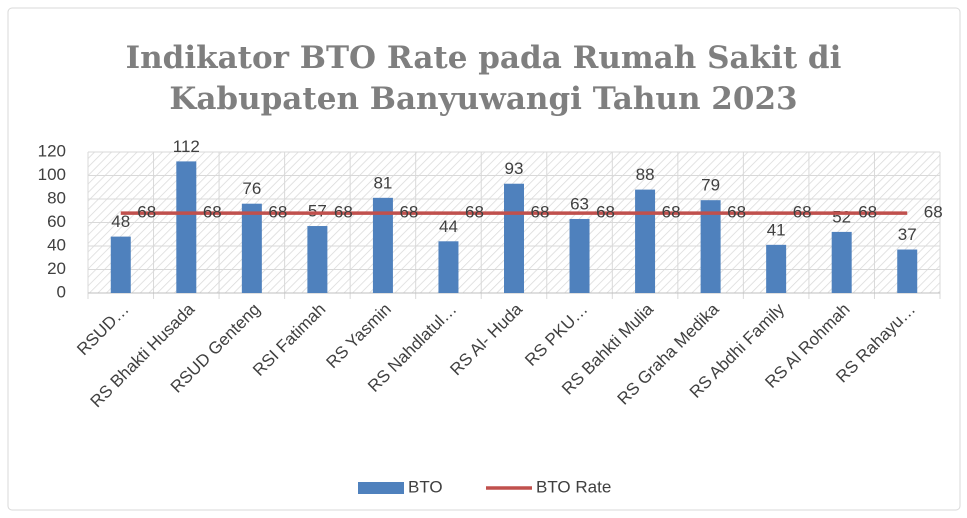 This screenshot has height=518, width=967. Describe the element at coordinates (381, 488) in the screenshot. I see `legend-swatch` at that location.